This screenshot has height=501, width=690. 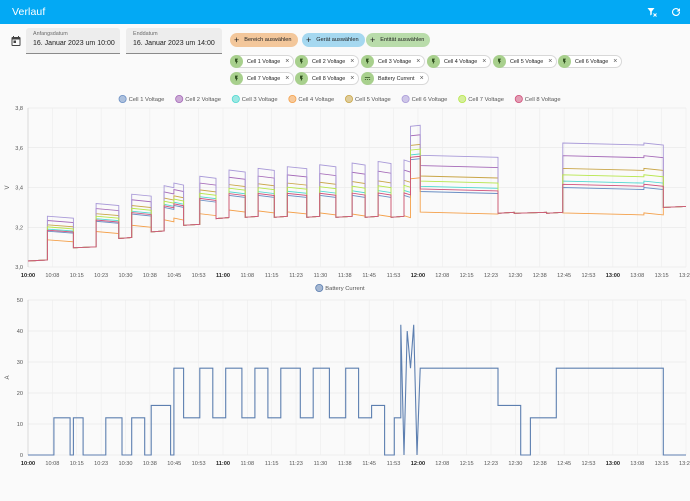 I want to click on legend-swatch-cell-7-voltage, so click(x=462, y=99).